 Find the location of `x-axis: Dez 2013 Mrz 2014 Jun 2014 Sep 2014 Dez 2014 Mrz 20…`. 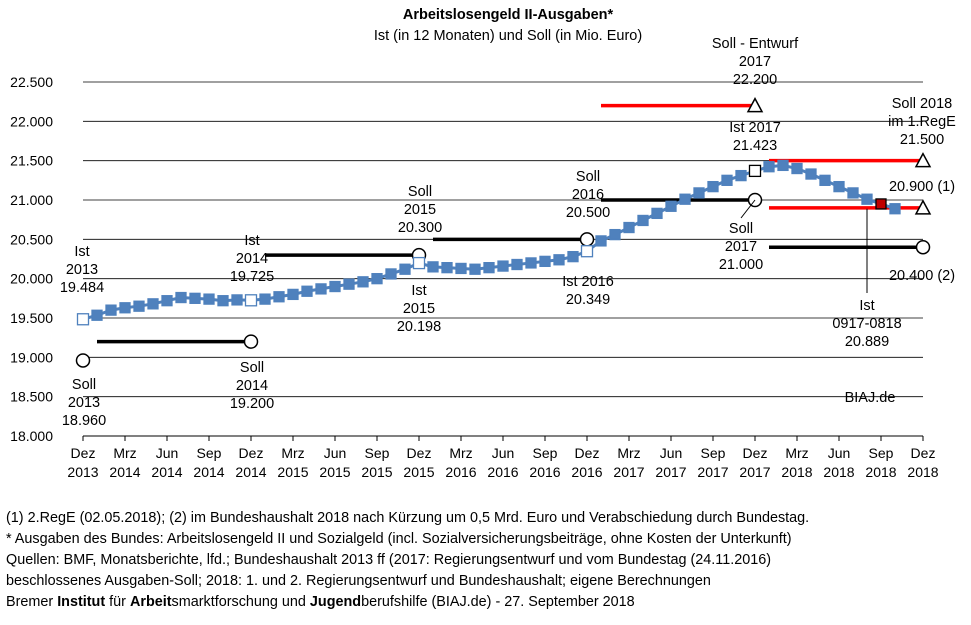

x-axis: Dez 2013 Mrz 2014 Jun 2014 Sep 2014 Dez 2014 Mrz 20… is located at coordinates (503, 457).